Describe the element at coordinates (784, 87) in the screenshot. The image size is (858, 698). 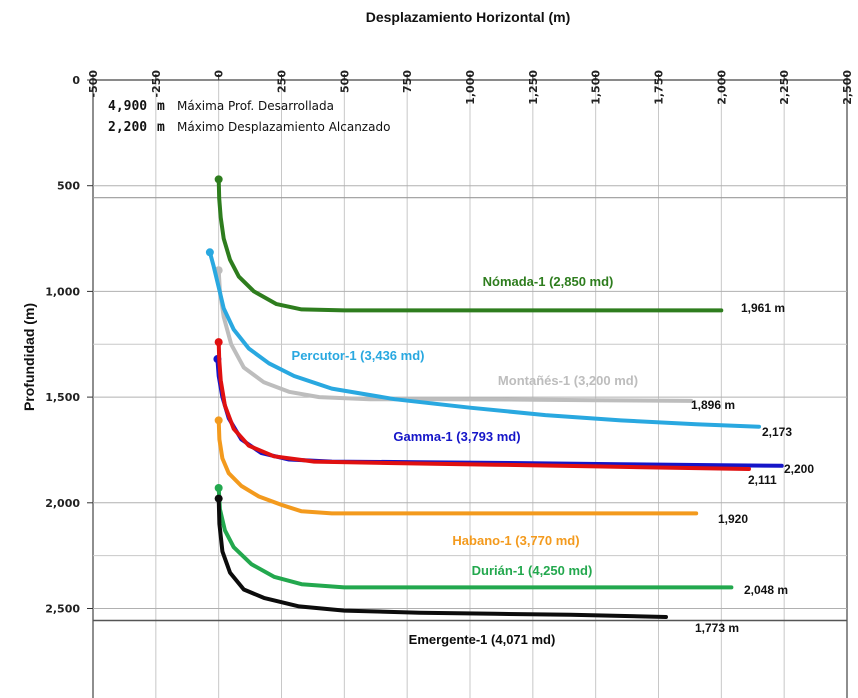
I see `x-tick-label: 2,250` at that location.